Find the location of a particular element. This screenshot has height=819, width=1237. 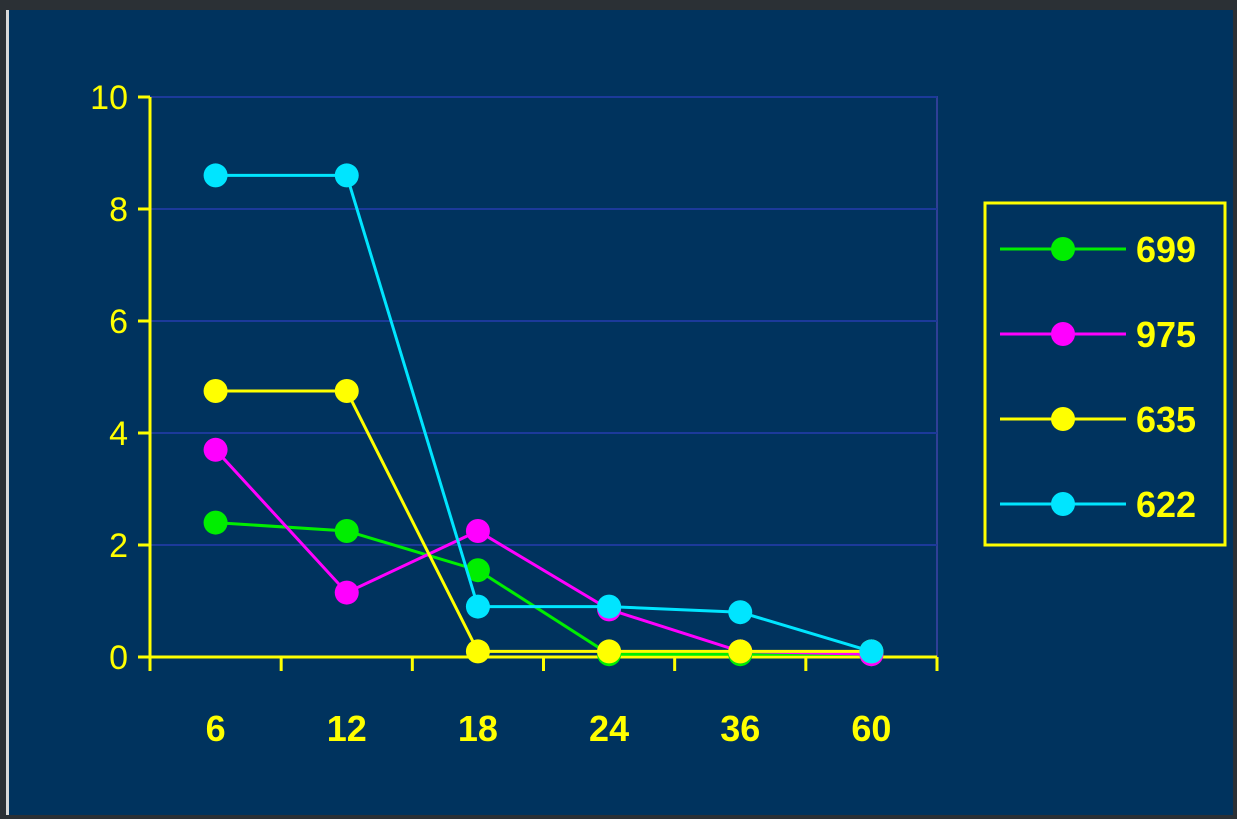

legend-box is located at coordinates (1105, 374).